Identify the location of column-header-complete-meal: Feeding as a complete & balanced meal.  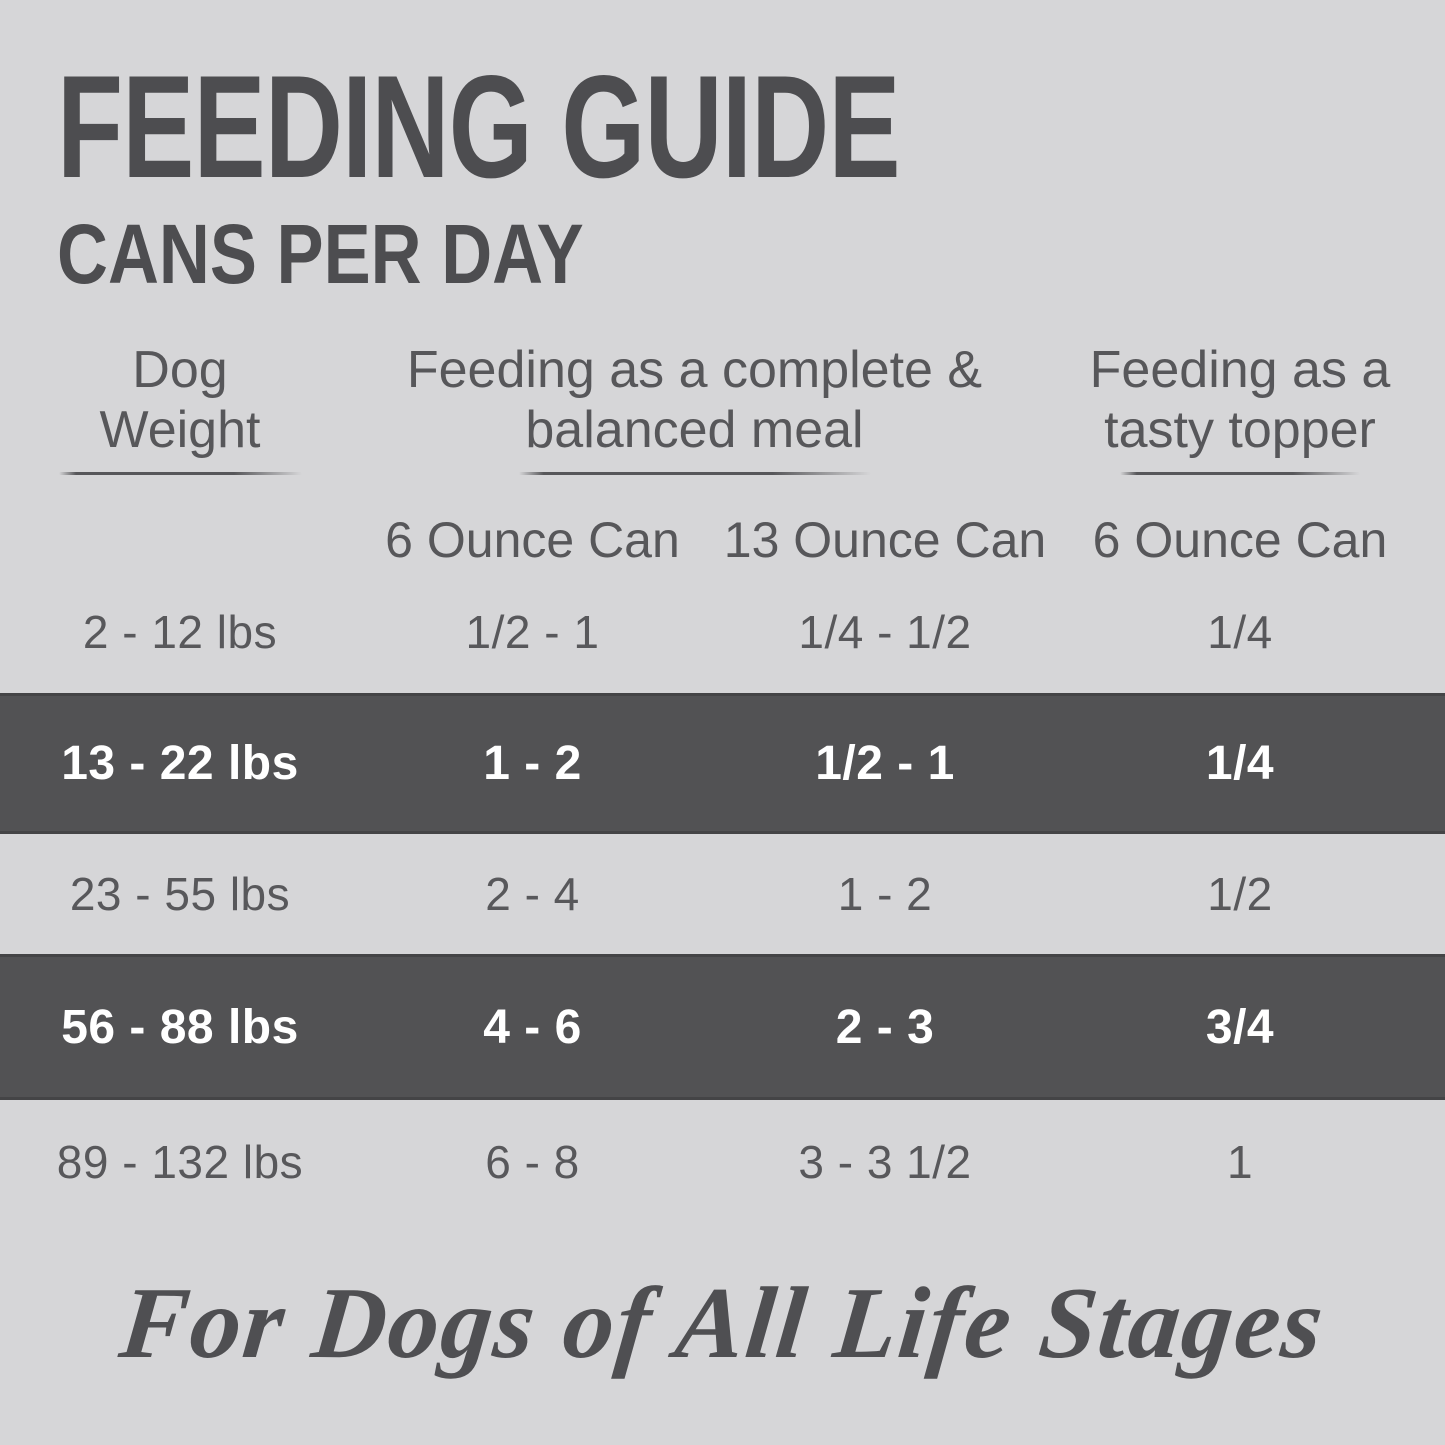
(694, 407).